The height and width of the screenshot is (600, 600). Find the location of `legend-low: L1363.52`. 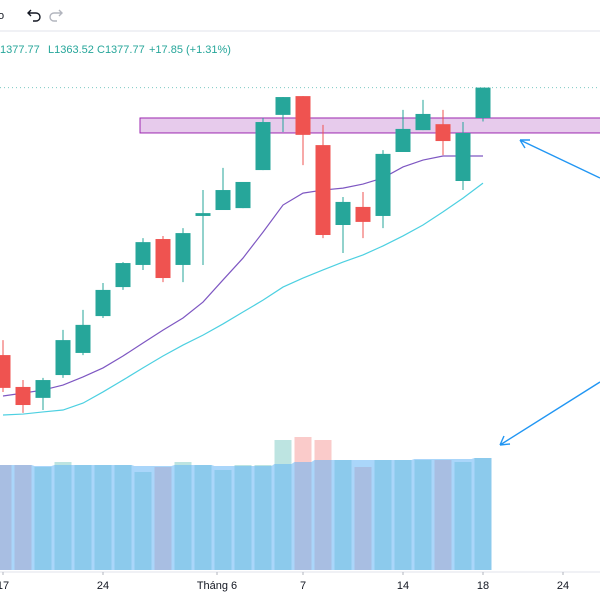

legend-low: L1363.52 is located at coordinates (71, 50).